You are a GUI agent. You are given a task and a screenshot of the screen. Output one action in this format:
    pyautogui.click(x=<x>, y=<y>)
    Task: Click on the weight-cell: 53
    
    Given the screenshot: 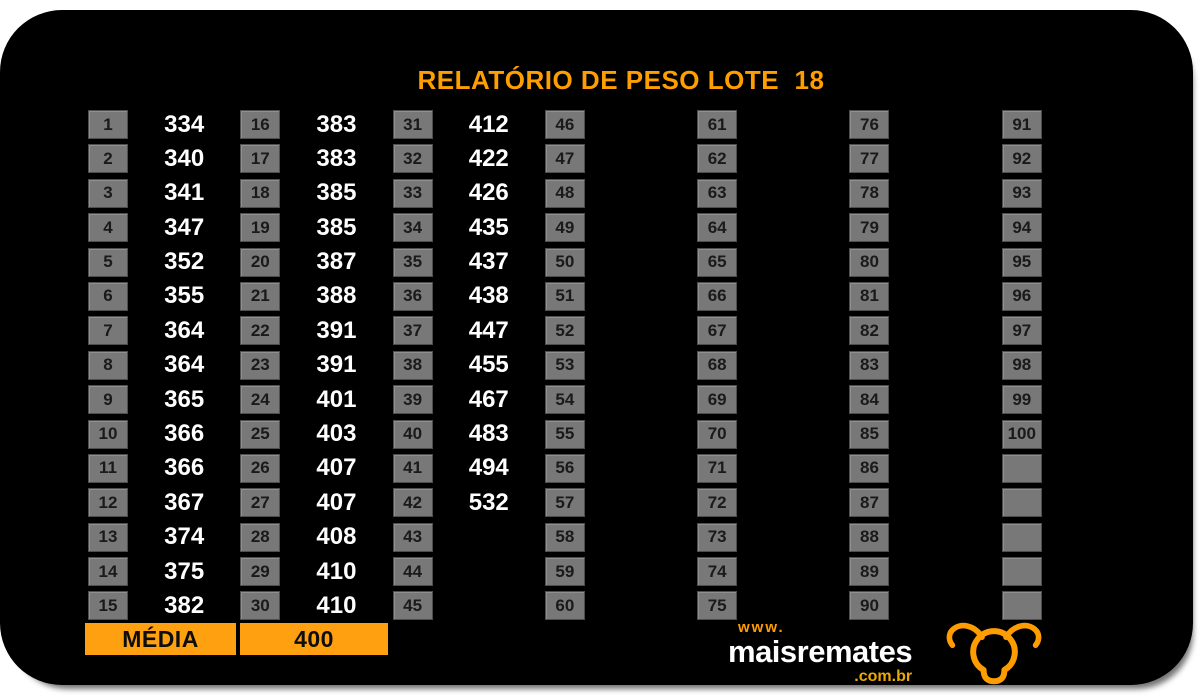 What is the action you would take?
    pyautogui.click(x=620, y=365)
    